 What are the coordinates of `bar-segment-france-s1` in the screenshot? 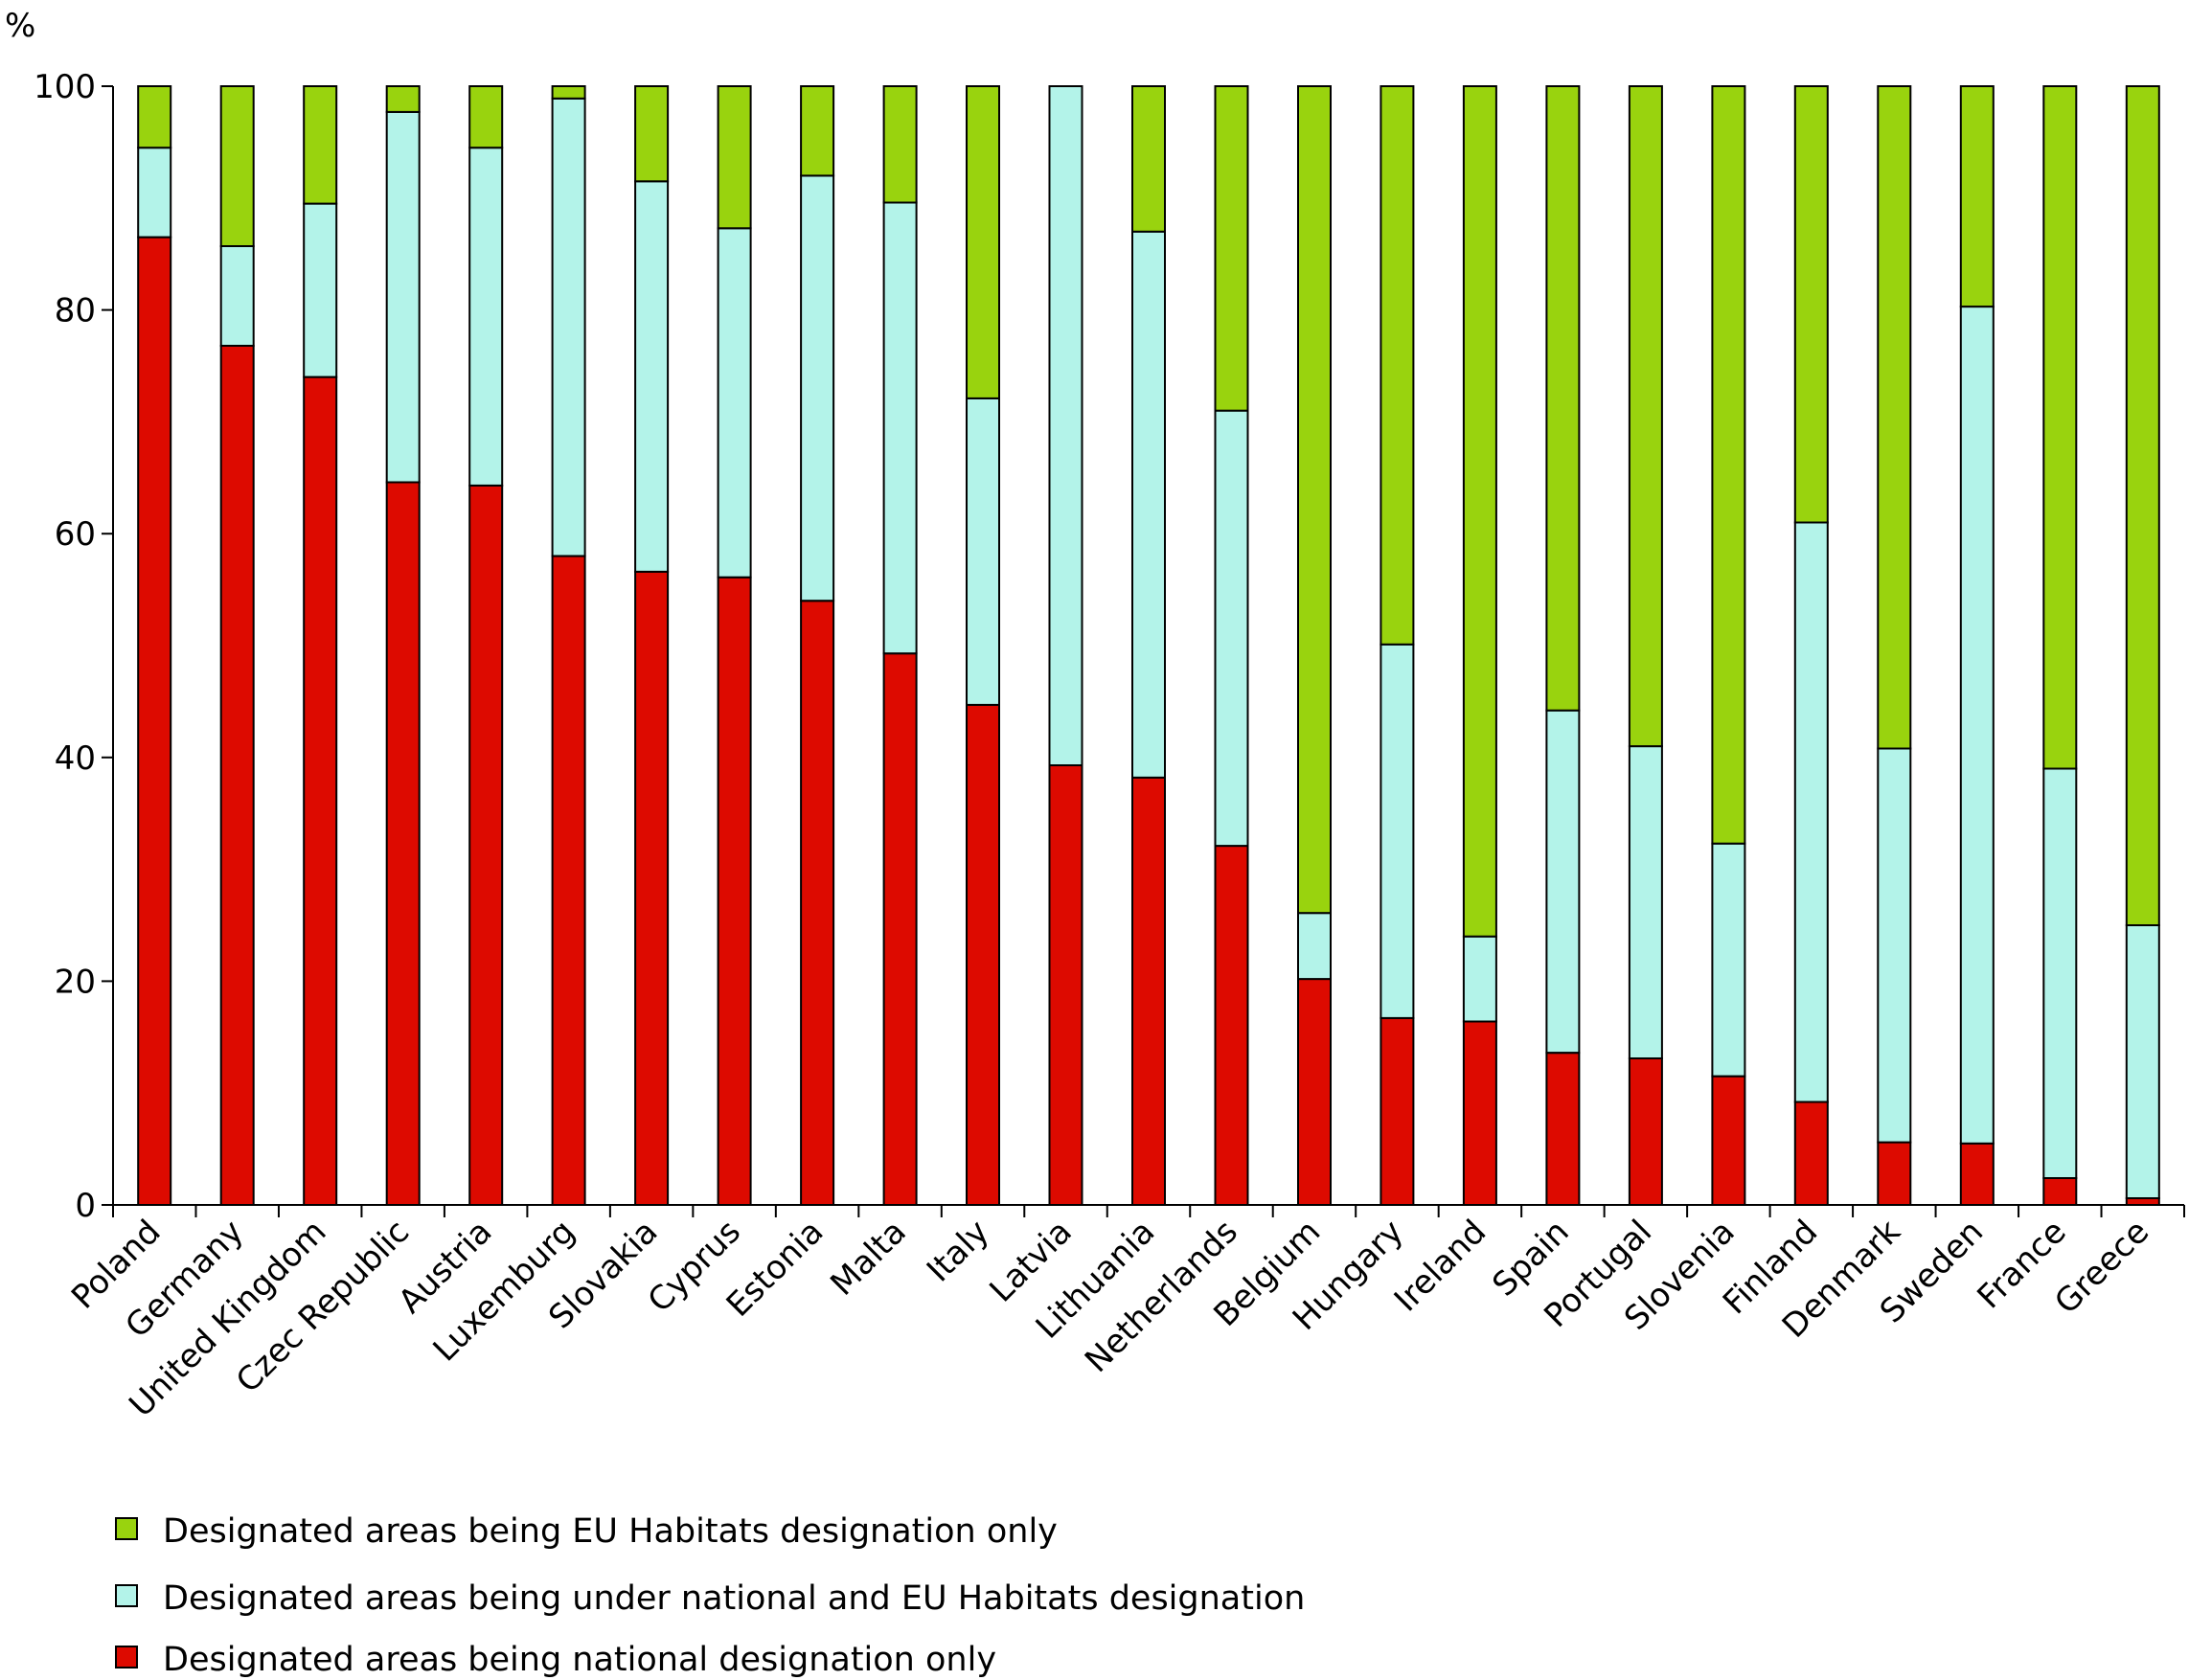 It's located at (2060, 973).